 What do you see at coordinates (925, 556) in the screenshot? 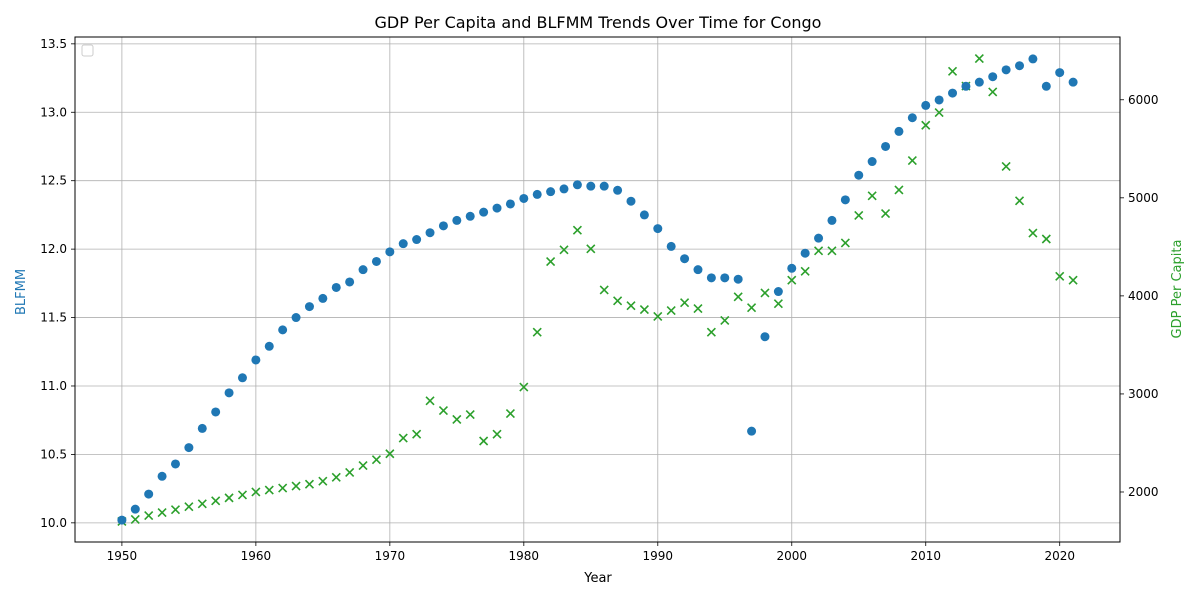
I see `x-tick-label: 2010` at bounding box center [925, 556].